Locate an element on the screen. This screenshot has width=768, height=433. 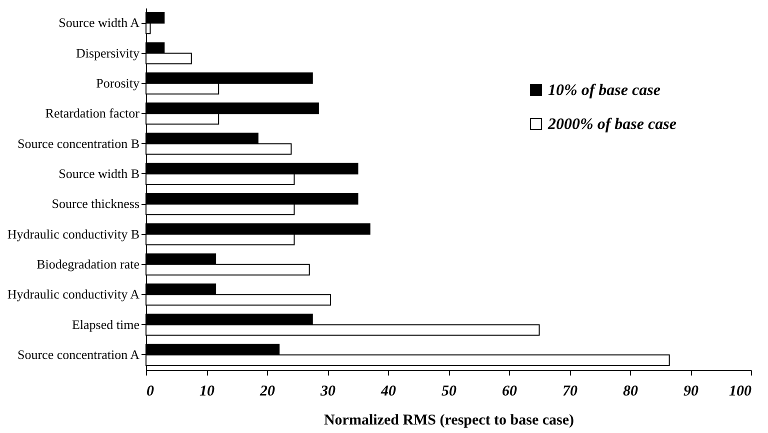
x-tick-label: 30 is located at coordinates (328, 392).